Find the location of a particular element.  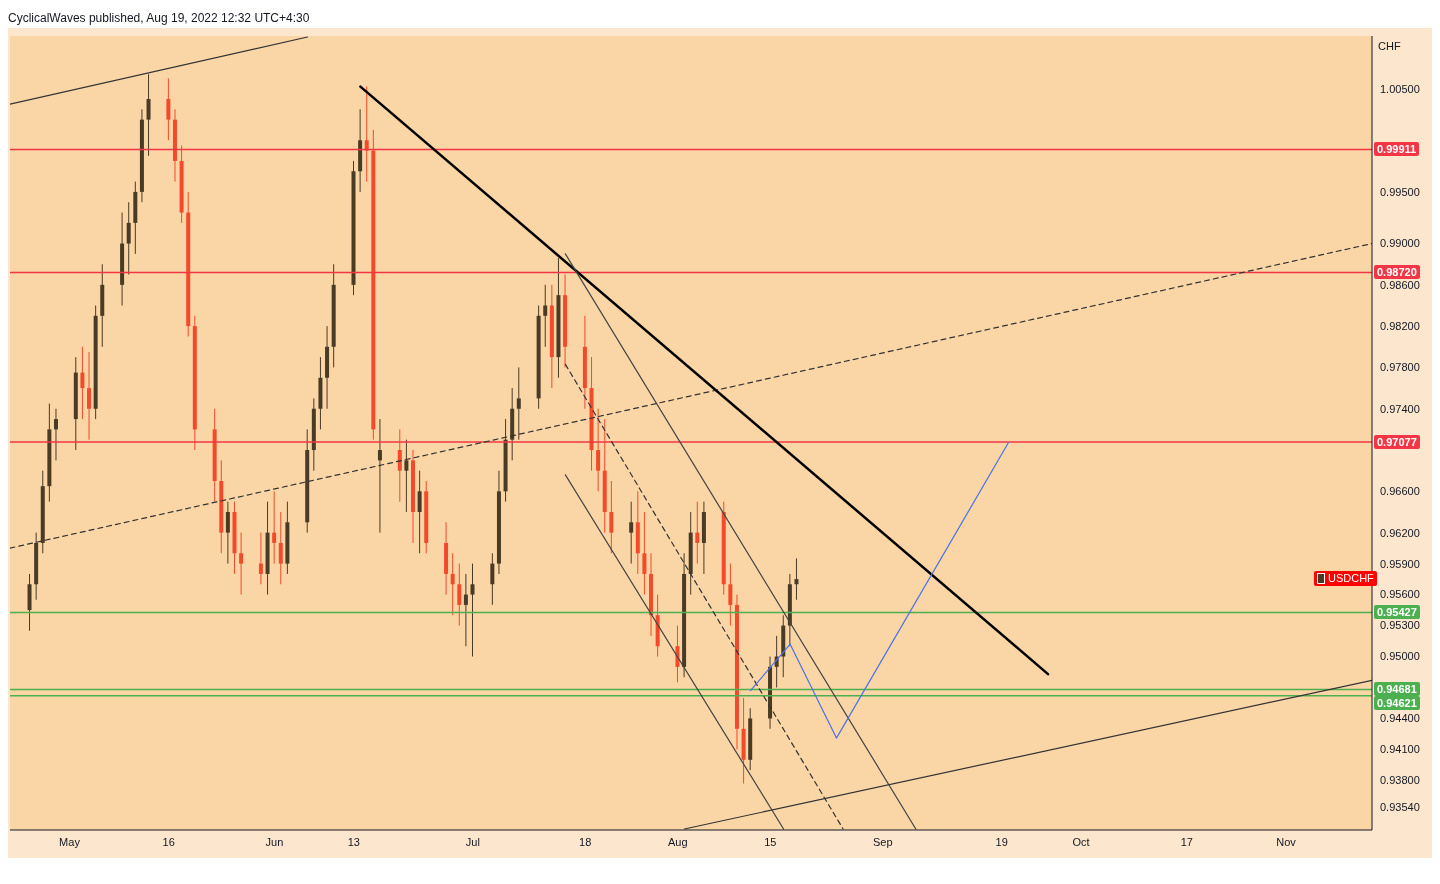

y-tick-label: 0.95600 is located at coordinates (1400, 594).